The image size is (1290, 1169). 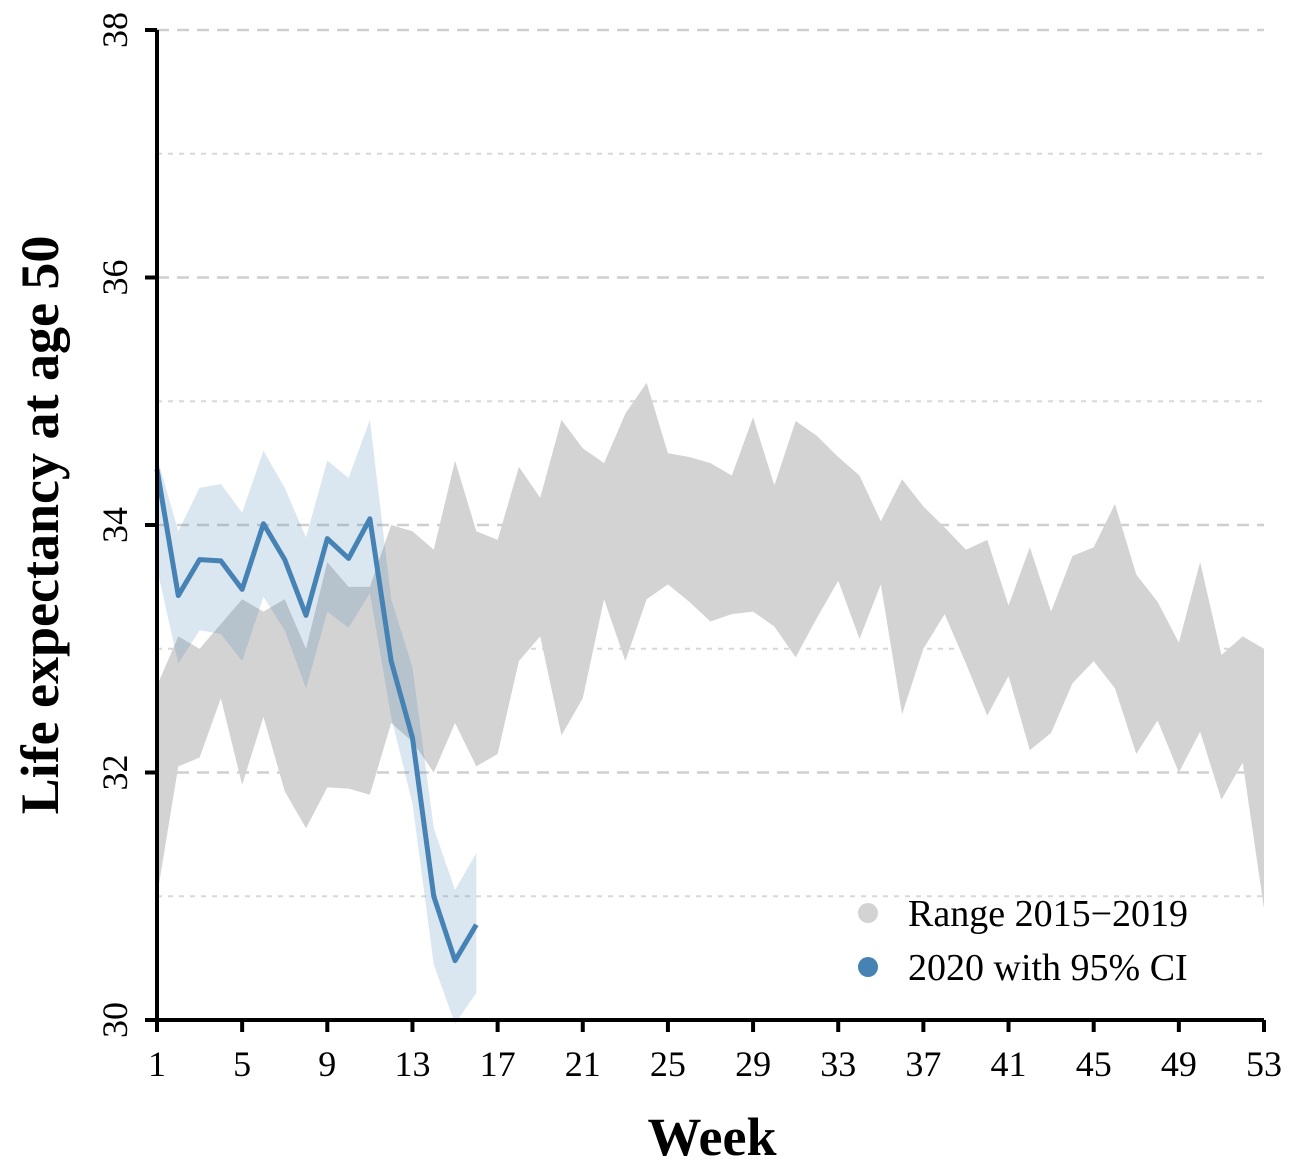 What do you see at coordinates (1264, 1064) in the screenshot?
I see `x-tick-label: 53` at bounding box center [1264, 1064].